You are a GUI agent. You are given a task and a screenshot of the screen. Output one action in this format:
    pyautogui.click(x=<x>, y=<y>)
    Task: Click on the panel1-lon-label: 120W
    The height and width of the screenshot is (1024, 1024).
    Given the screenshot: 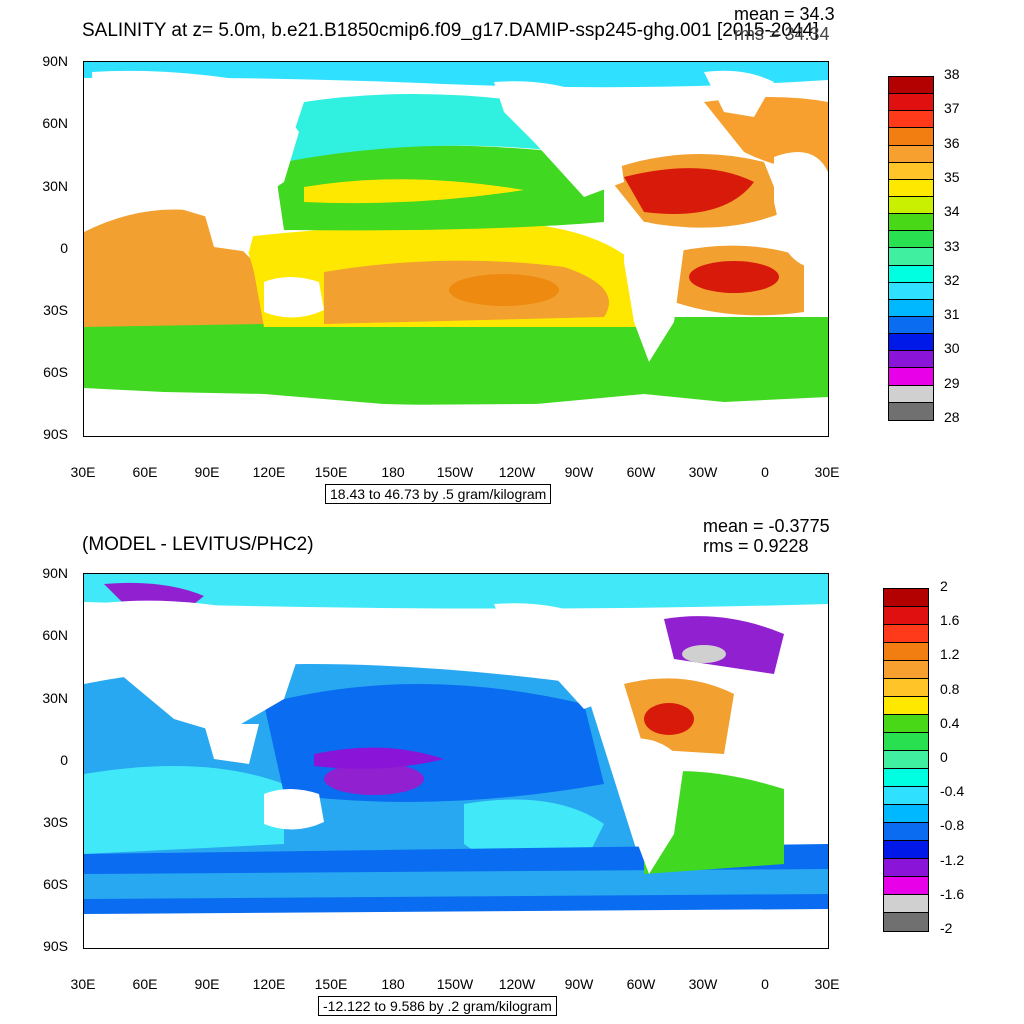 What is the action you would take?
    pyautogui.click(x=517, y=472)
    